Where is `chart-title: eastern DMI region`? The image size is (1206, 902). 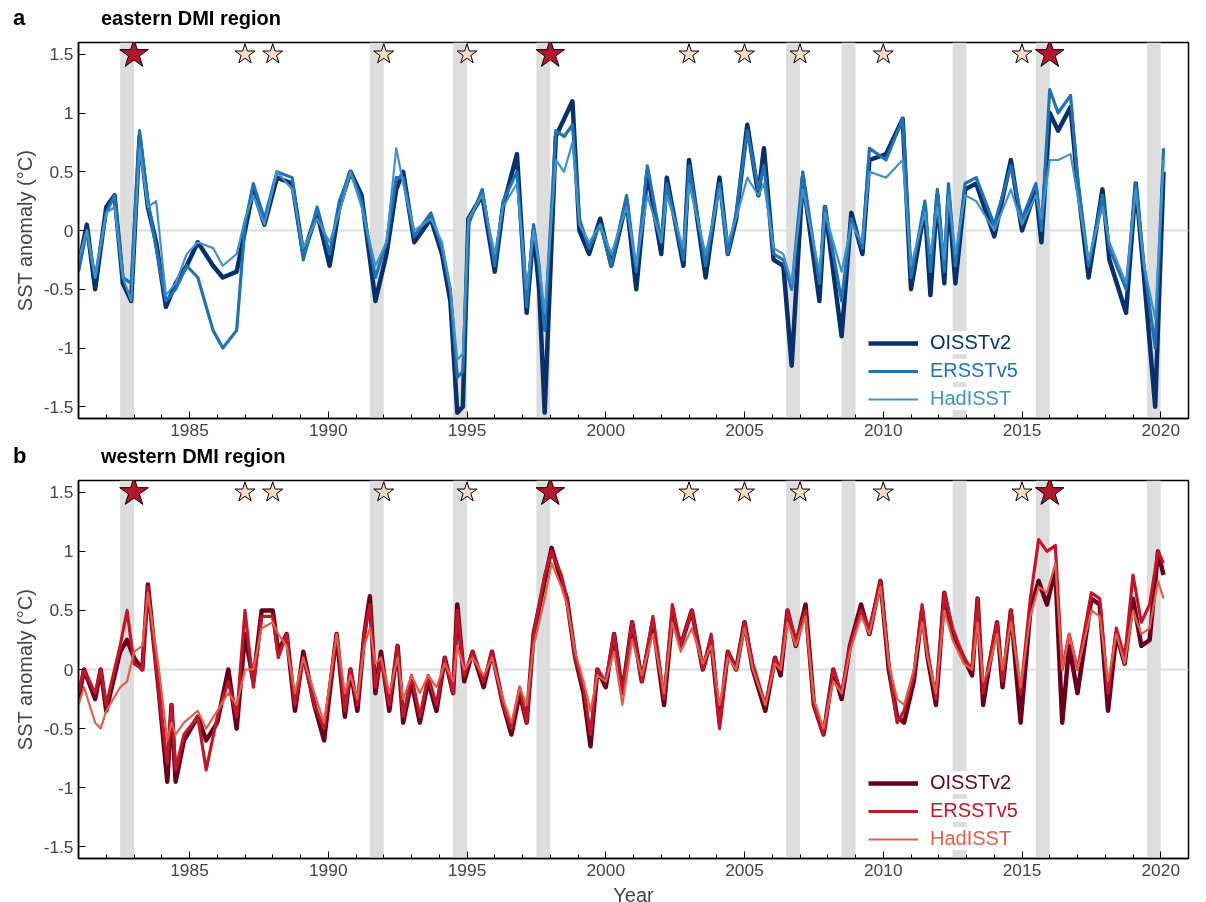
chart-title: eastern DMI region is located at coordinates (191, 18).